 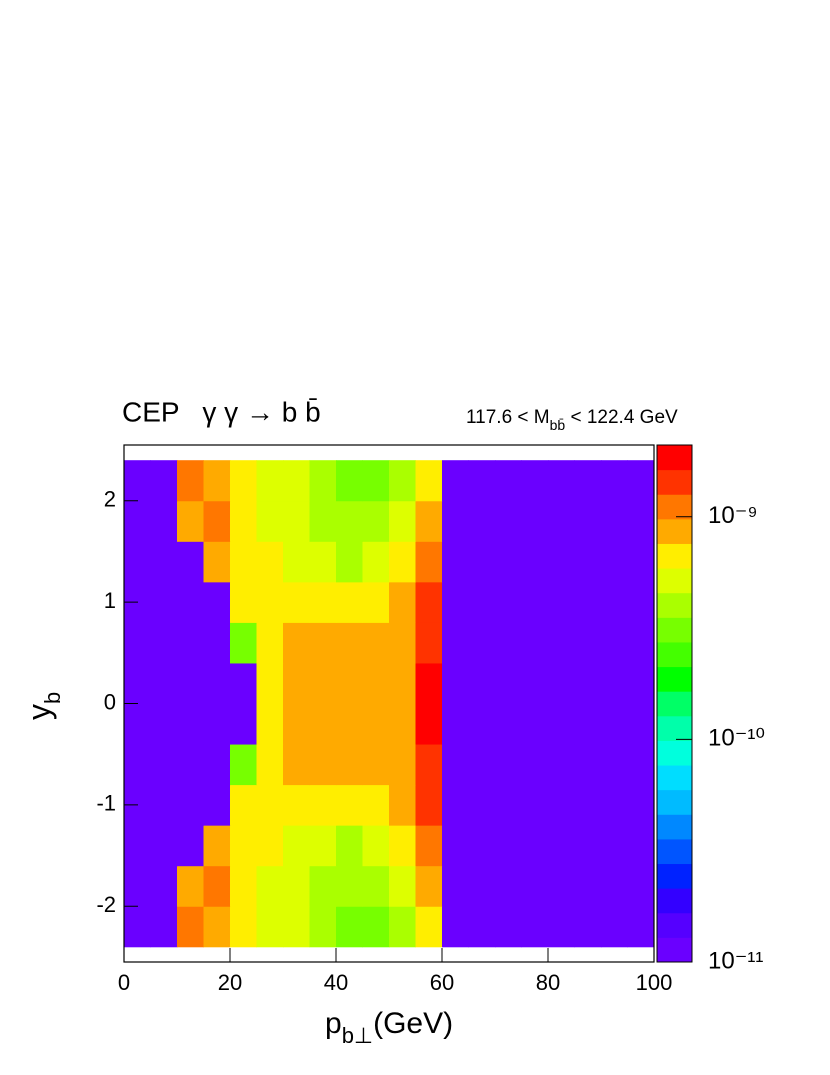 I want to click on y-label-text: y, so click(x=39, y=712).